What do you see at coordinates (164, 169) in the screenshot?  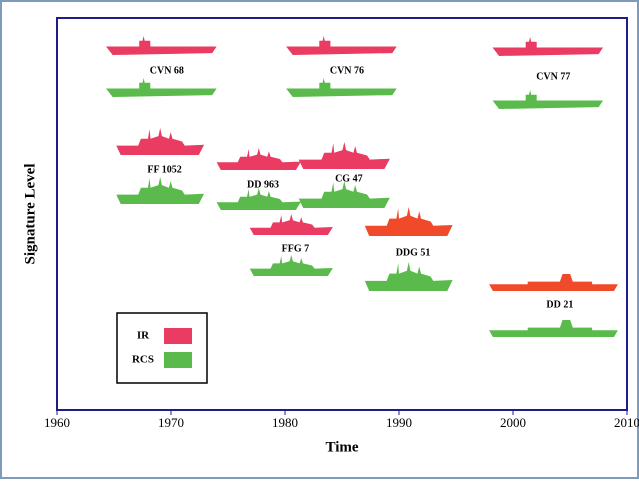 I see `ship-label: FF 1052` at bounding box center [164, 169].